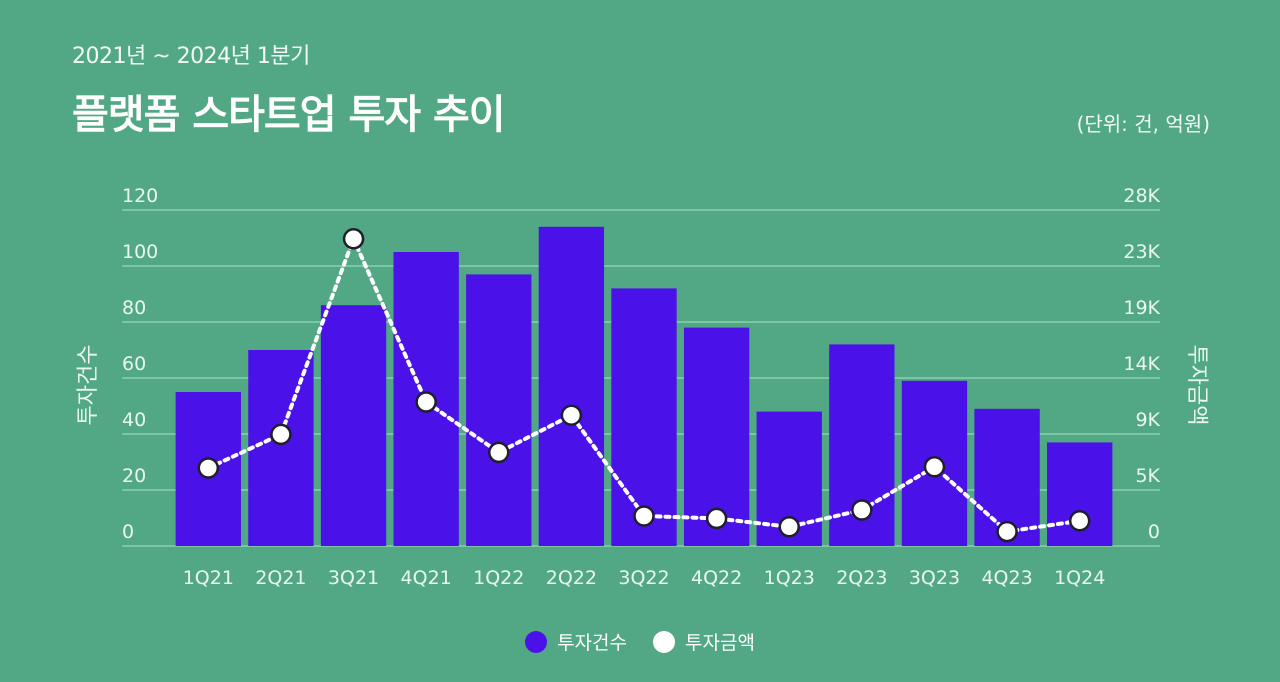 The height and width of the screenshot is (682, 1280). I want to click on legend-line-swatch, so click(664, 641).